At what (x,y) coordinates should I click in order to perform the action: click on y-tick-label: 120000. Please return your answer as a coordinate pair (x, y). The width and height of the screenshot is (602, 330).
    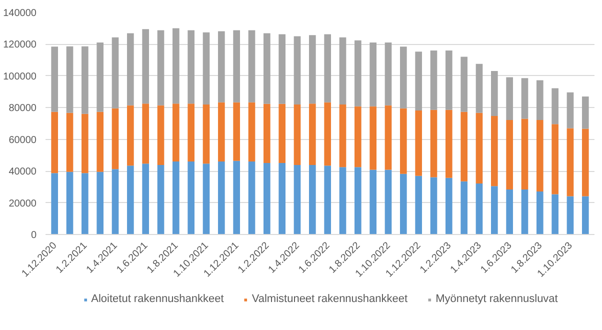
    Looking at the image, I should click on (20, 45).